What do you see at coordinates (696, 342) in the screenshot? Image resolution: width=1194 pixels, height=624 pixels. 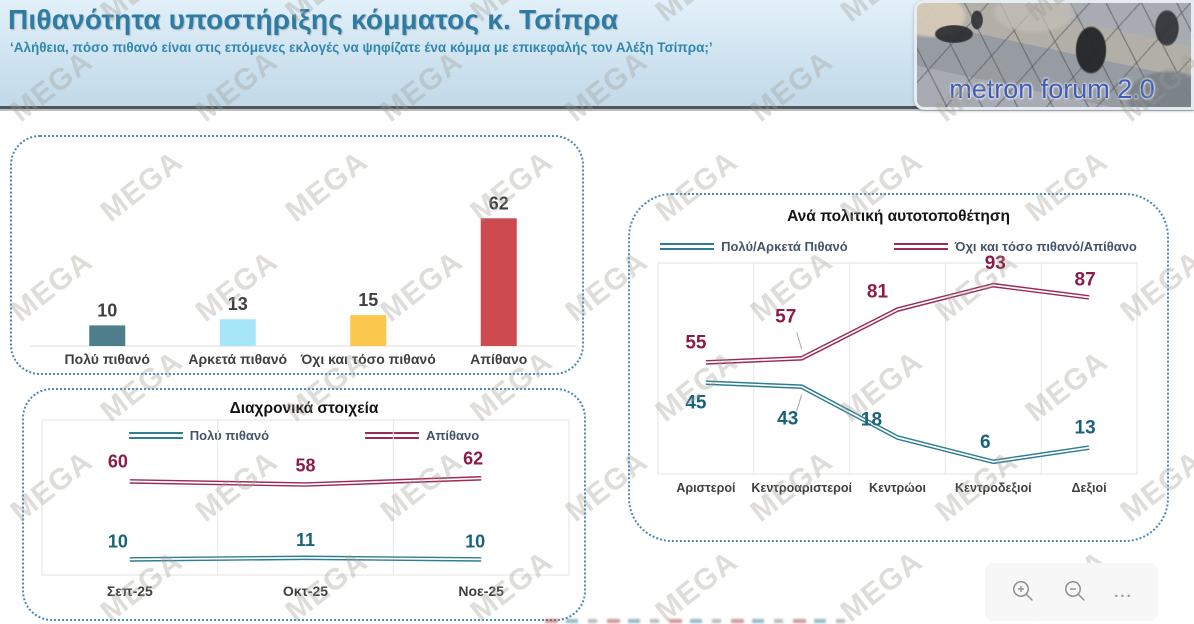 I see `data-label: 55` at bounding box center [696, 342].